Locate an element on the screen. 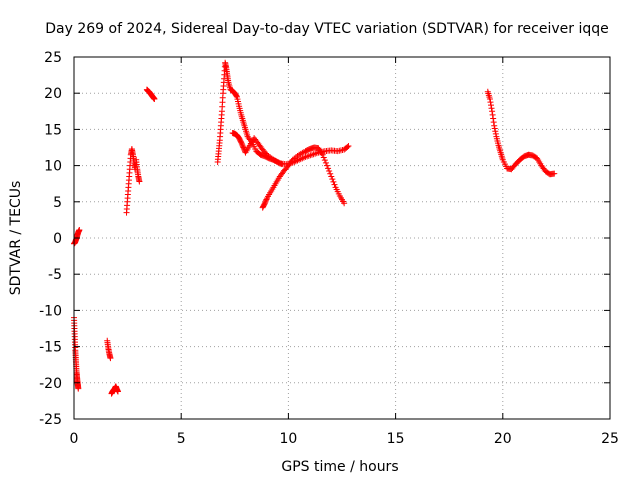 The width and height of the screenshot is (640, 480). y-tick-label: -20 is located at coordinates (50, 384).